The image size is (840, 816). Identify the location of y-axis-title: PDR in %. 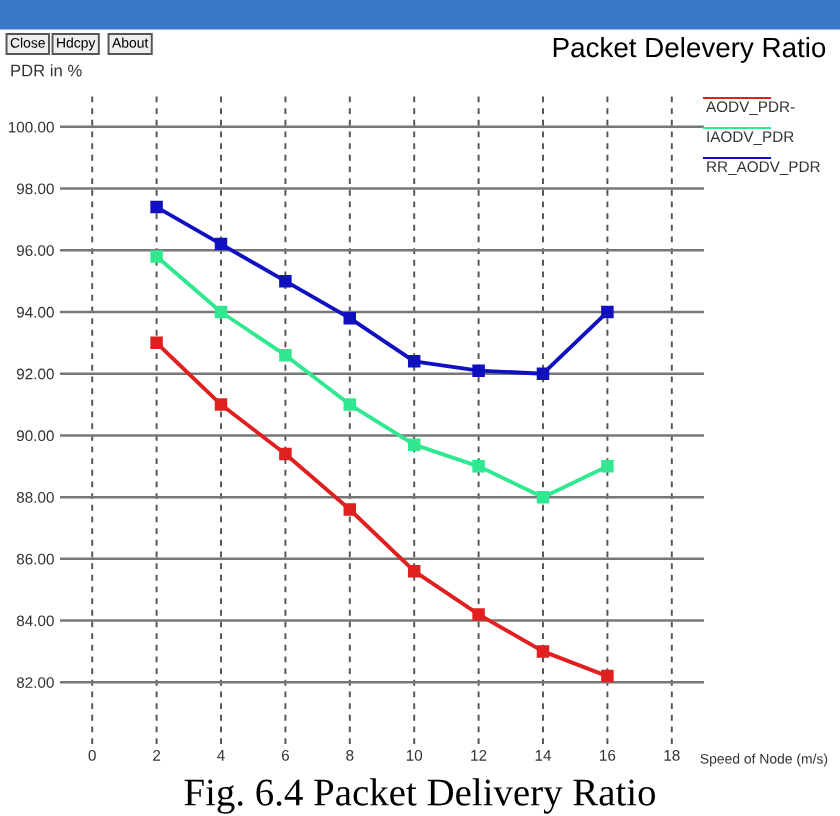
(46, 70).